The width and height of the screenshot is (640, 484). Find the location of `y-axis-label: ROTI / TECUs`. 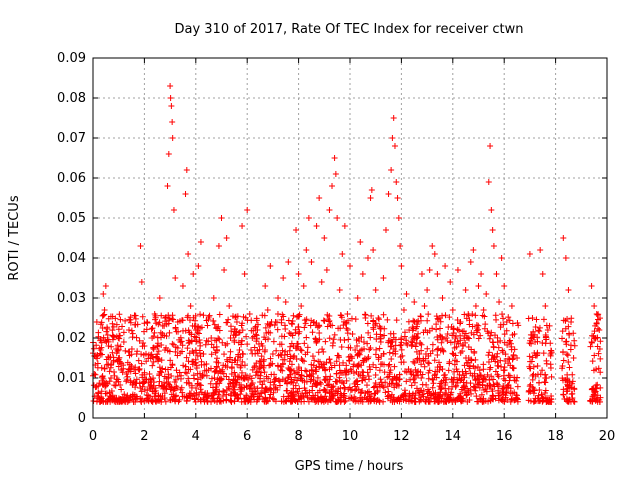

y-axis-label: ROTI / TECUs is located at coordinates (14, 237).